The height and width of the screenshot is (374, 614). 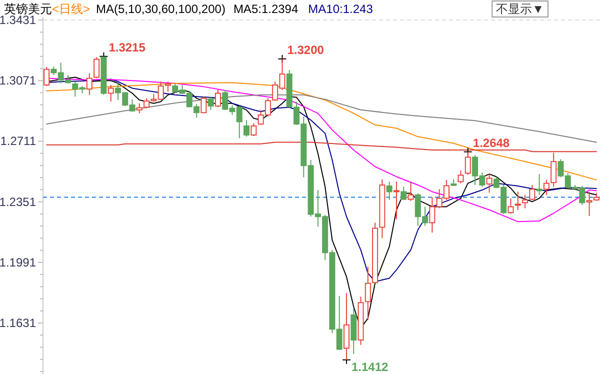 I want to click on text: MA5:1.2394, so click(x=265, y=9).